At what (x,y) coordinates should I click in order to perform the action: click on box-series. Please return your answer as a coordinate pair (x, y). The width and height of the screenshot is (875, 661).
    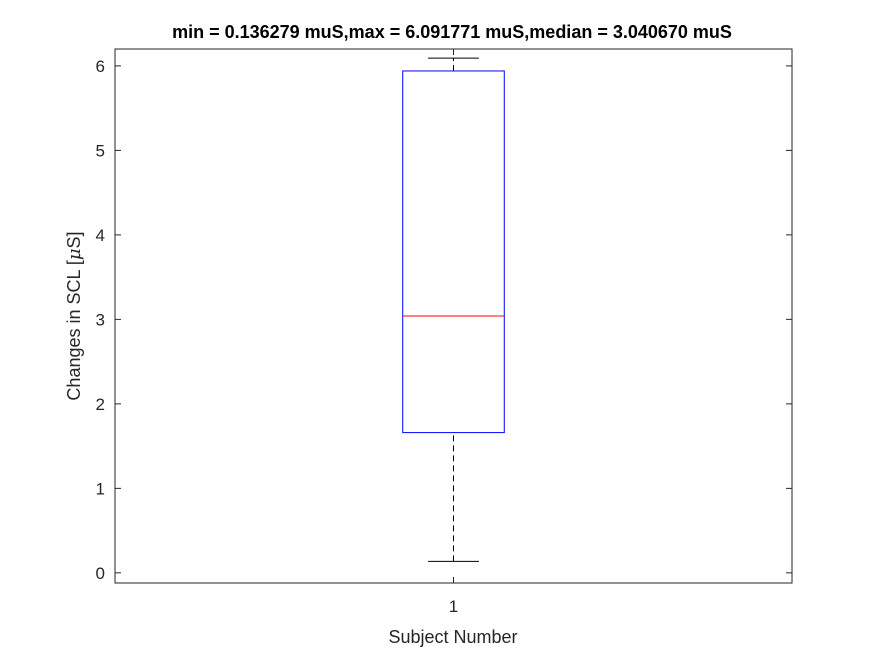
    Looking at the image, I should click on (453, 309).